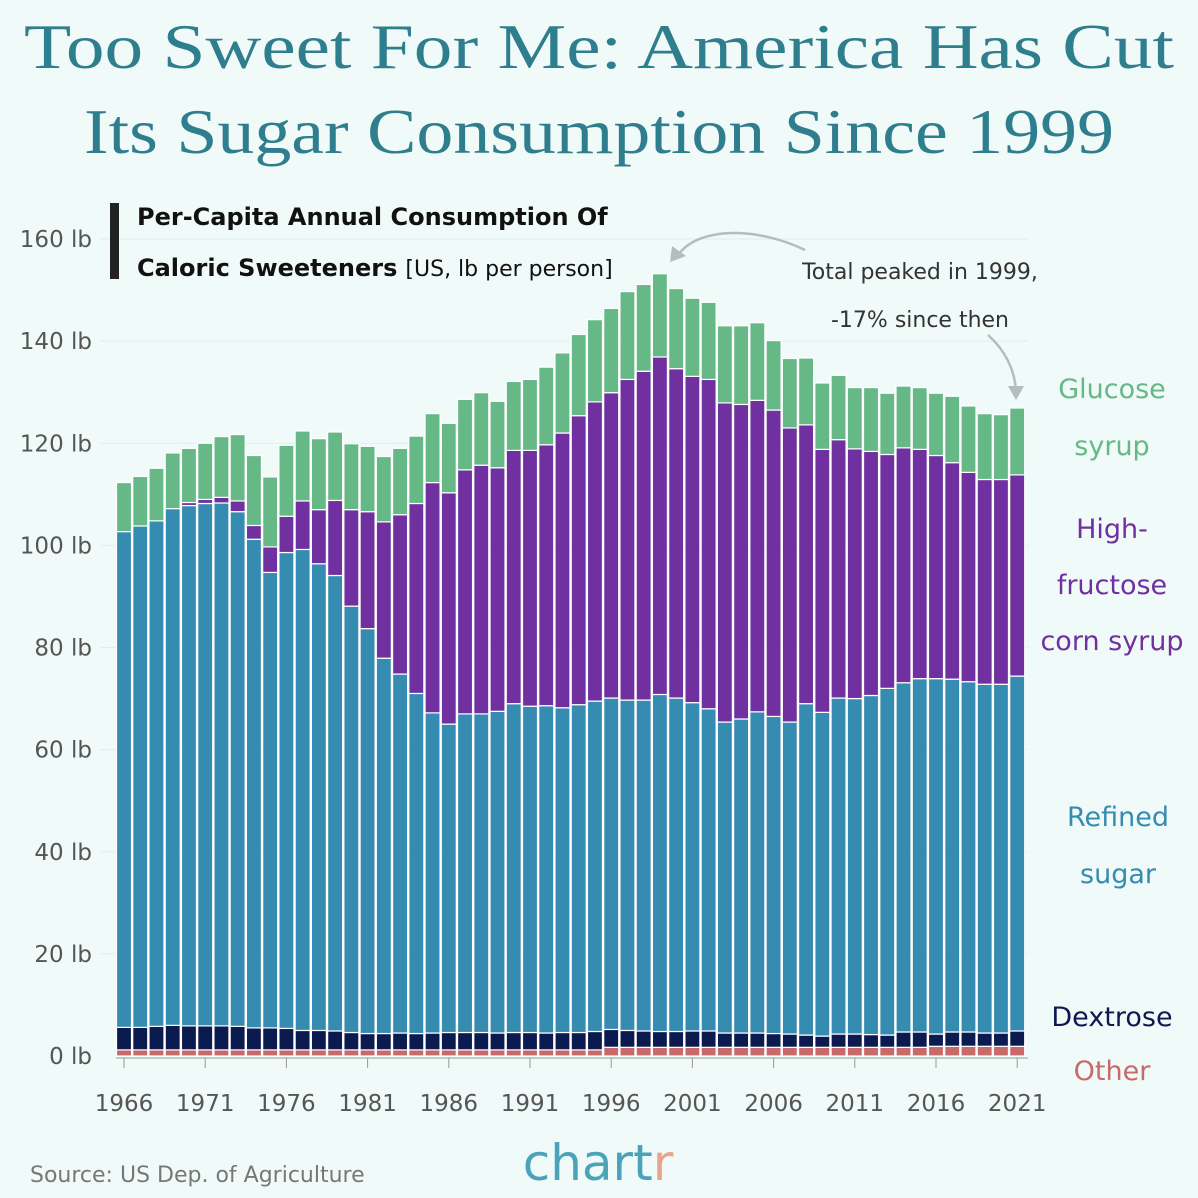  What do you see at coordinates (984, 447) in the screenshot?
I see `bar-glucose-2019` at bounding box center [984, 447].